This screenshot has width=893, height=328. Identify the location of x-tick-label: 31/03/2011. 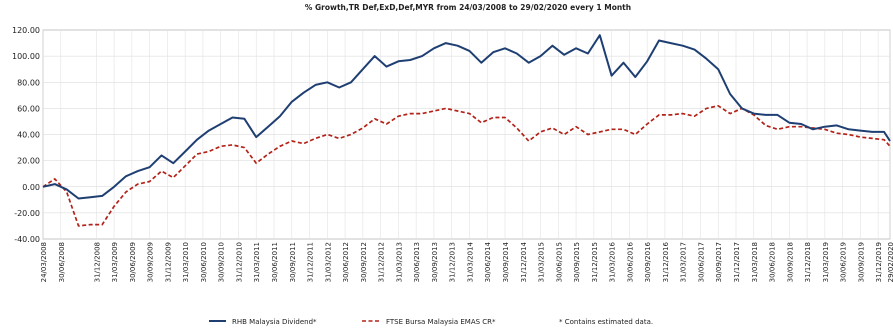
(257, 262).